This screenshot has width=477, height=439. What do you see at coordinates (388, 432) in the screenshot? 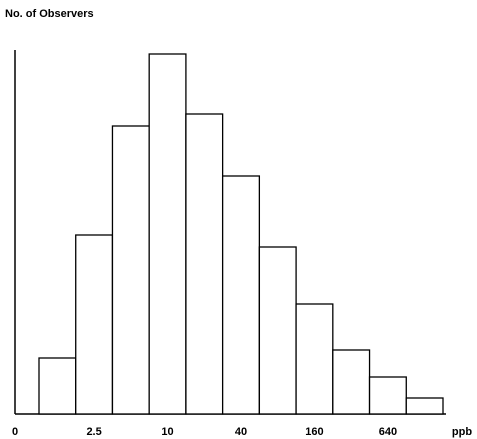
I see `x-tick-label: 640` at bounding box center [388, 432].